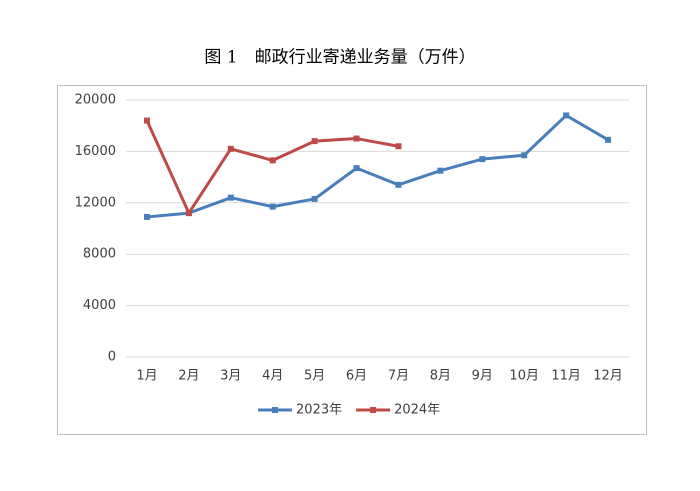 The image size is (700, 491). Describe the element at coordinates (524, 376) in the screenshot. I see `x-tick-label: 10月` at that location.